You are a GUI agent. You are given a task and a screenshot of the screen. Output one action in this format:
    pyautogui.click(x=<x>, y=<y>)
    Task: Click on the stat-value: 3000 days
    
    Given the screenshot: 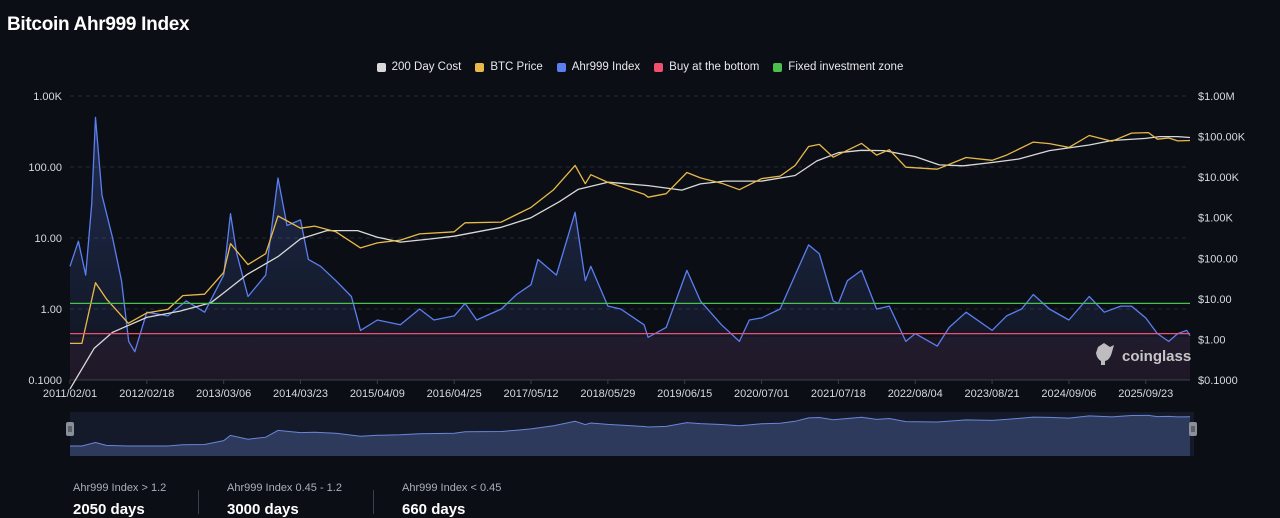 What is the action you would take?
    pyautogui.click(x=263, y=509)
    